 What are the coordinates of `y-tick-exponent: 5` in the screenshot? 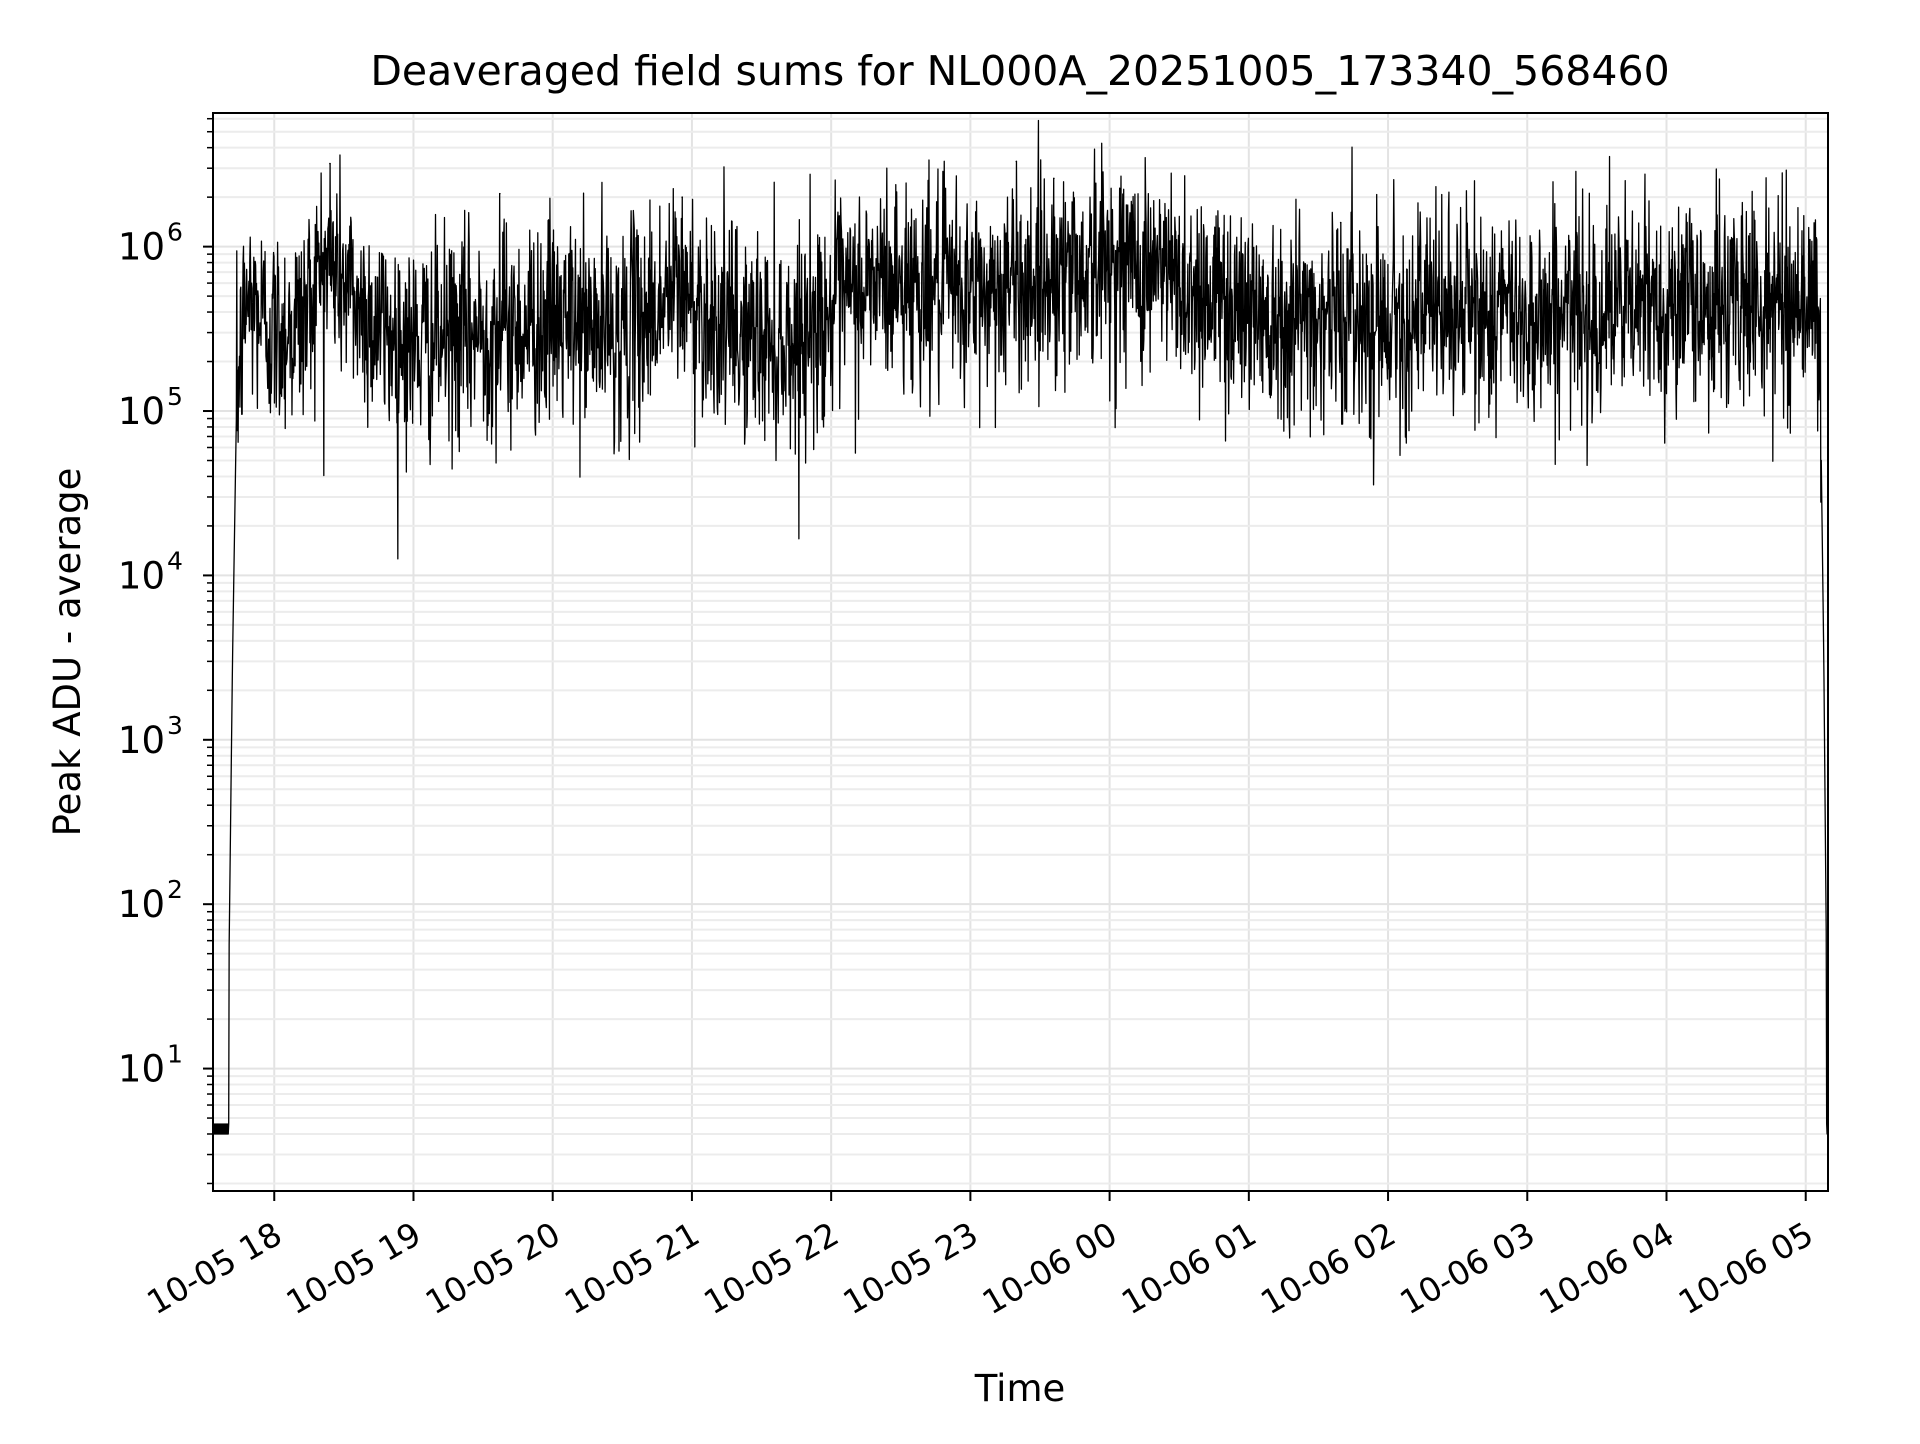 It's located at (175, 396).